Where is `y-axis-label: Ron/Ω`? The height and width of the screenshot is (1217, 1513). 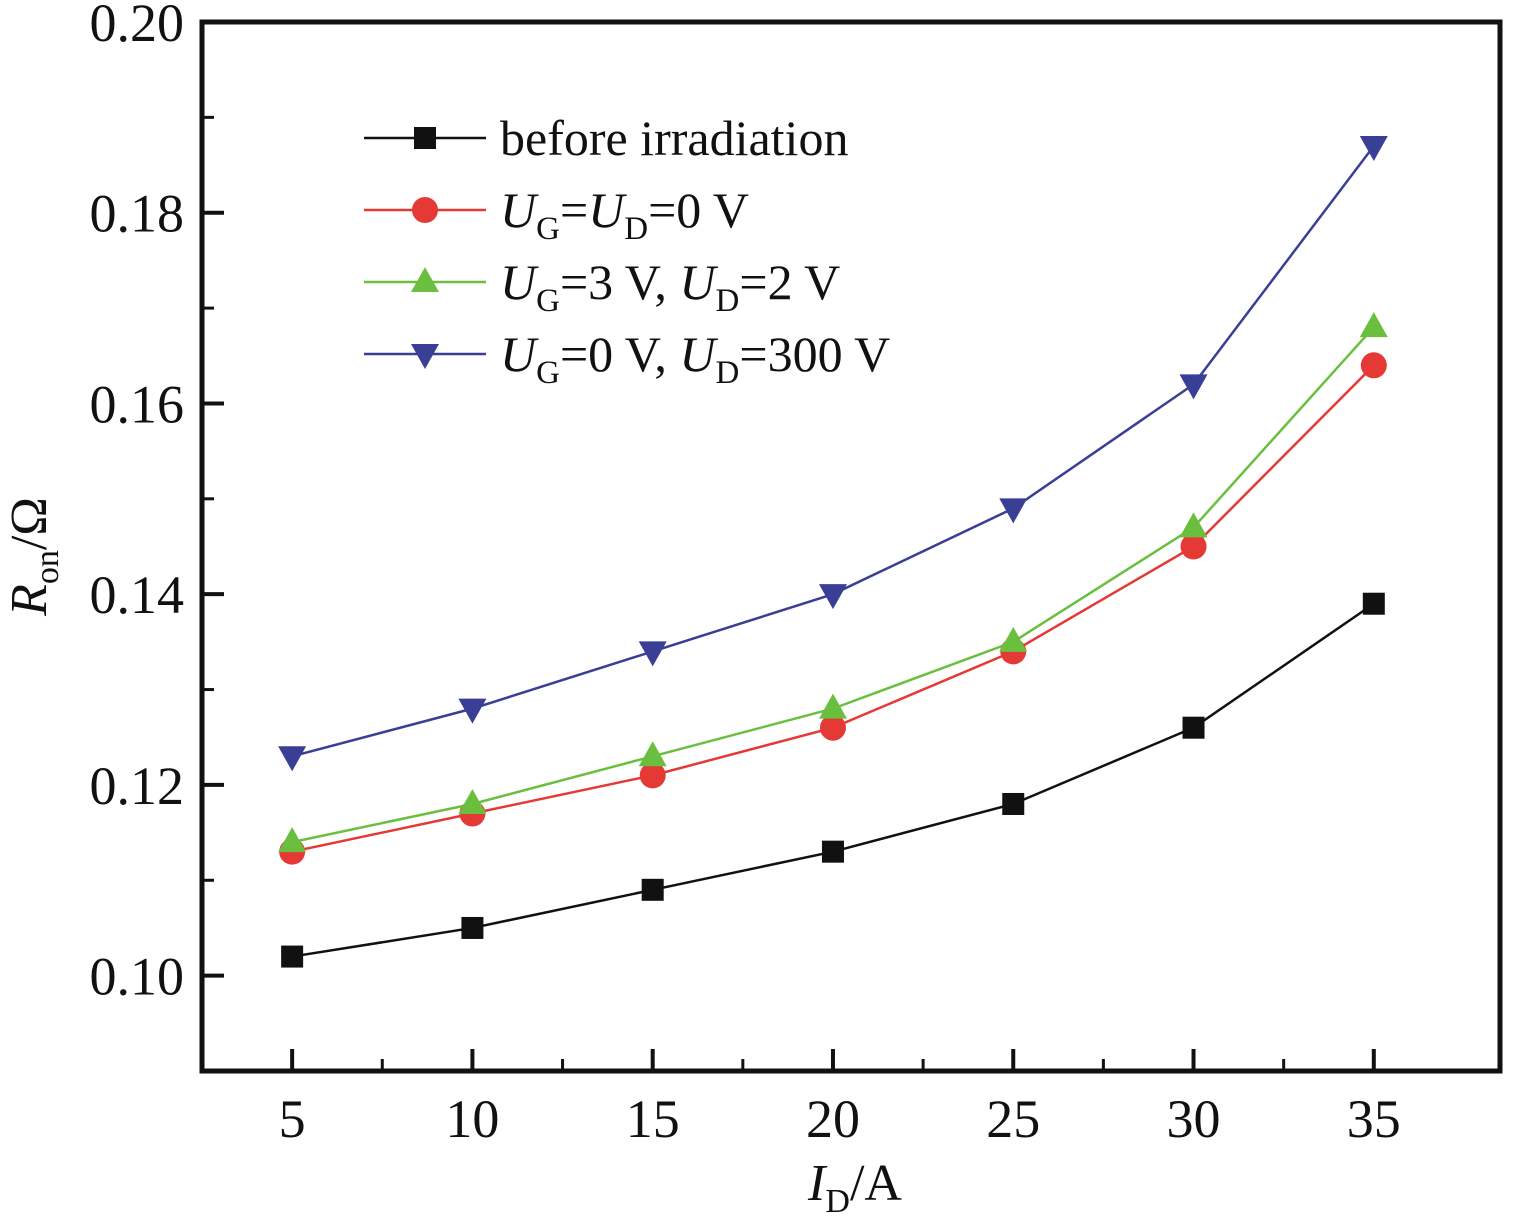
y-axis-label: Ron/Ω is located at coordinates (33, 557).